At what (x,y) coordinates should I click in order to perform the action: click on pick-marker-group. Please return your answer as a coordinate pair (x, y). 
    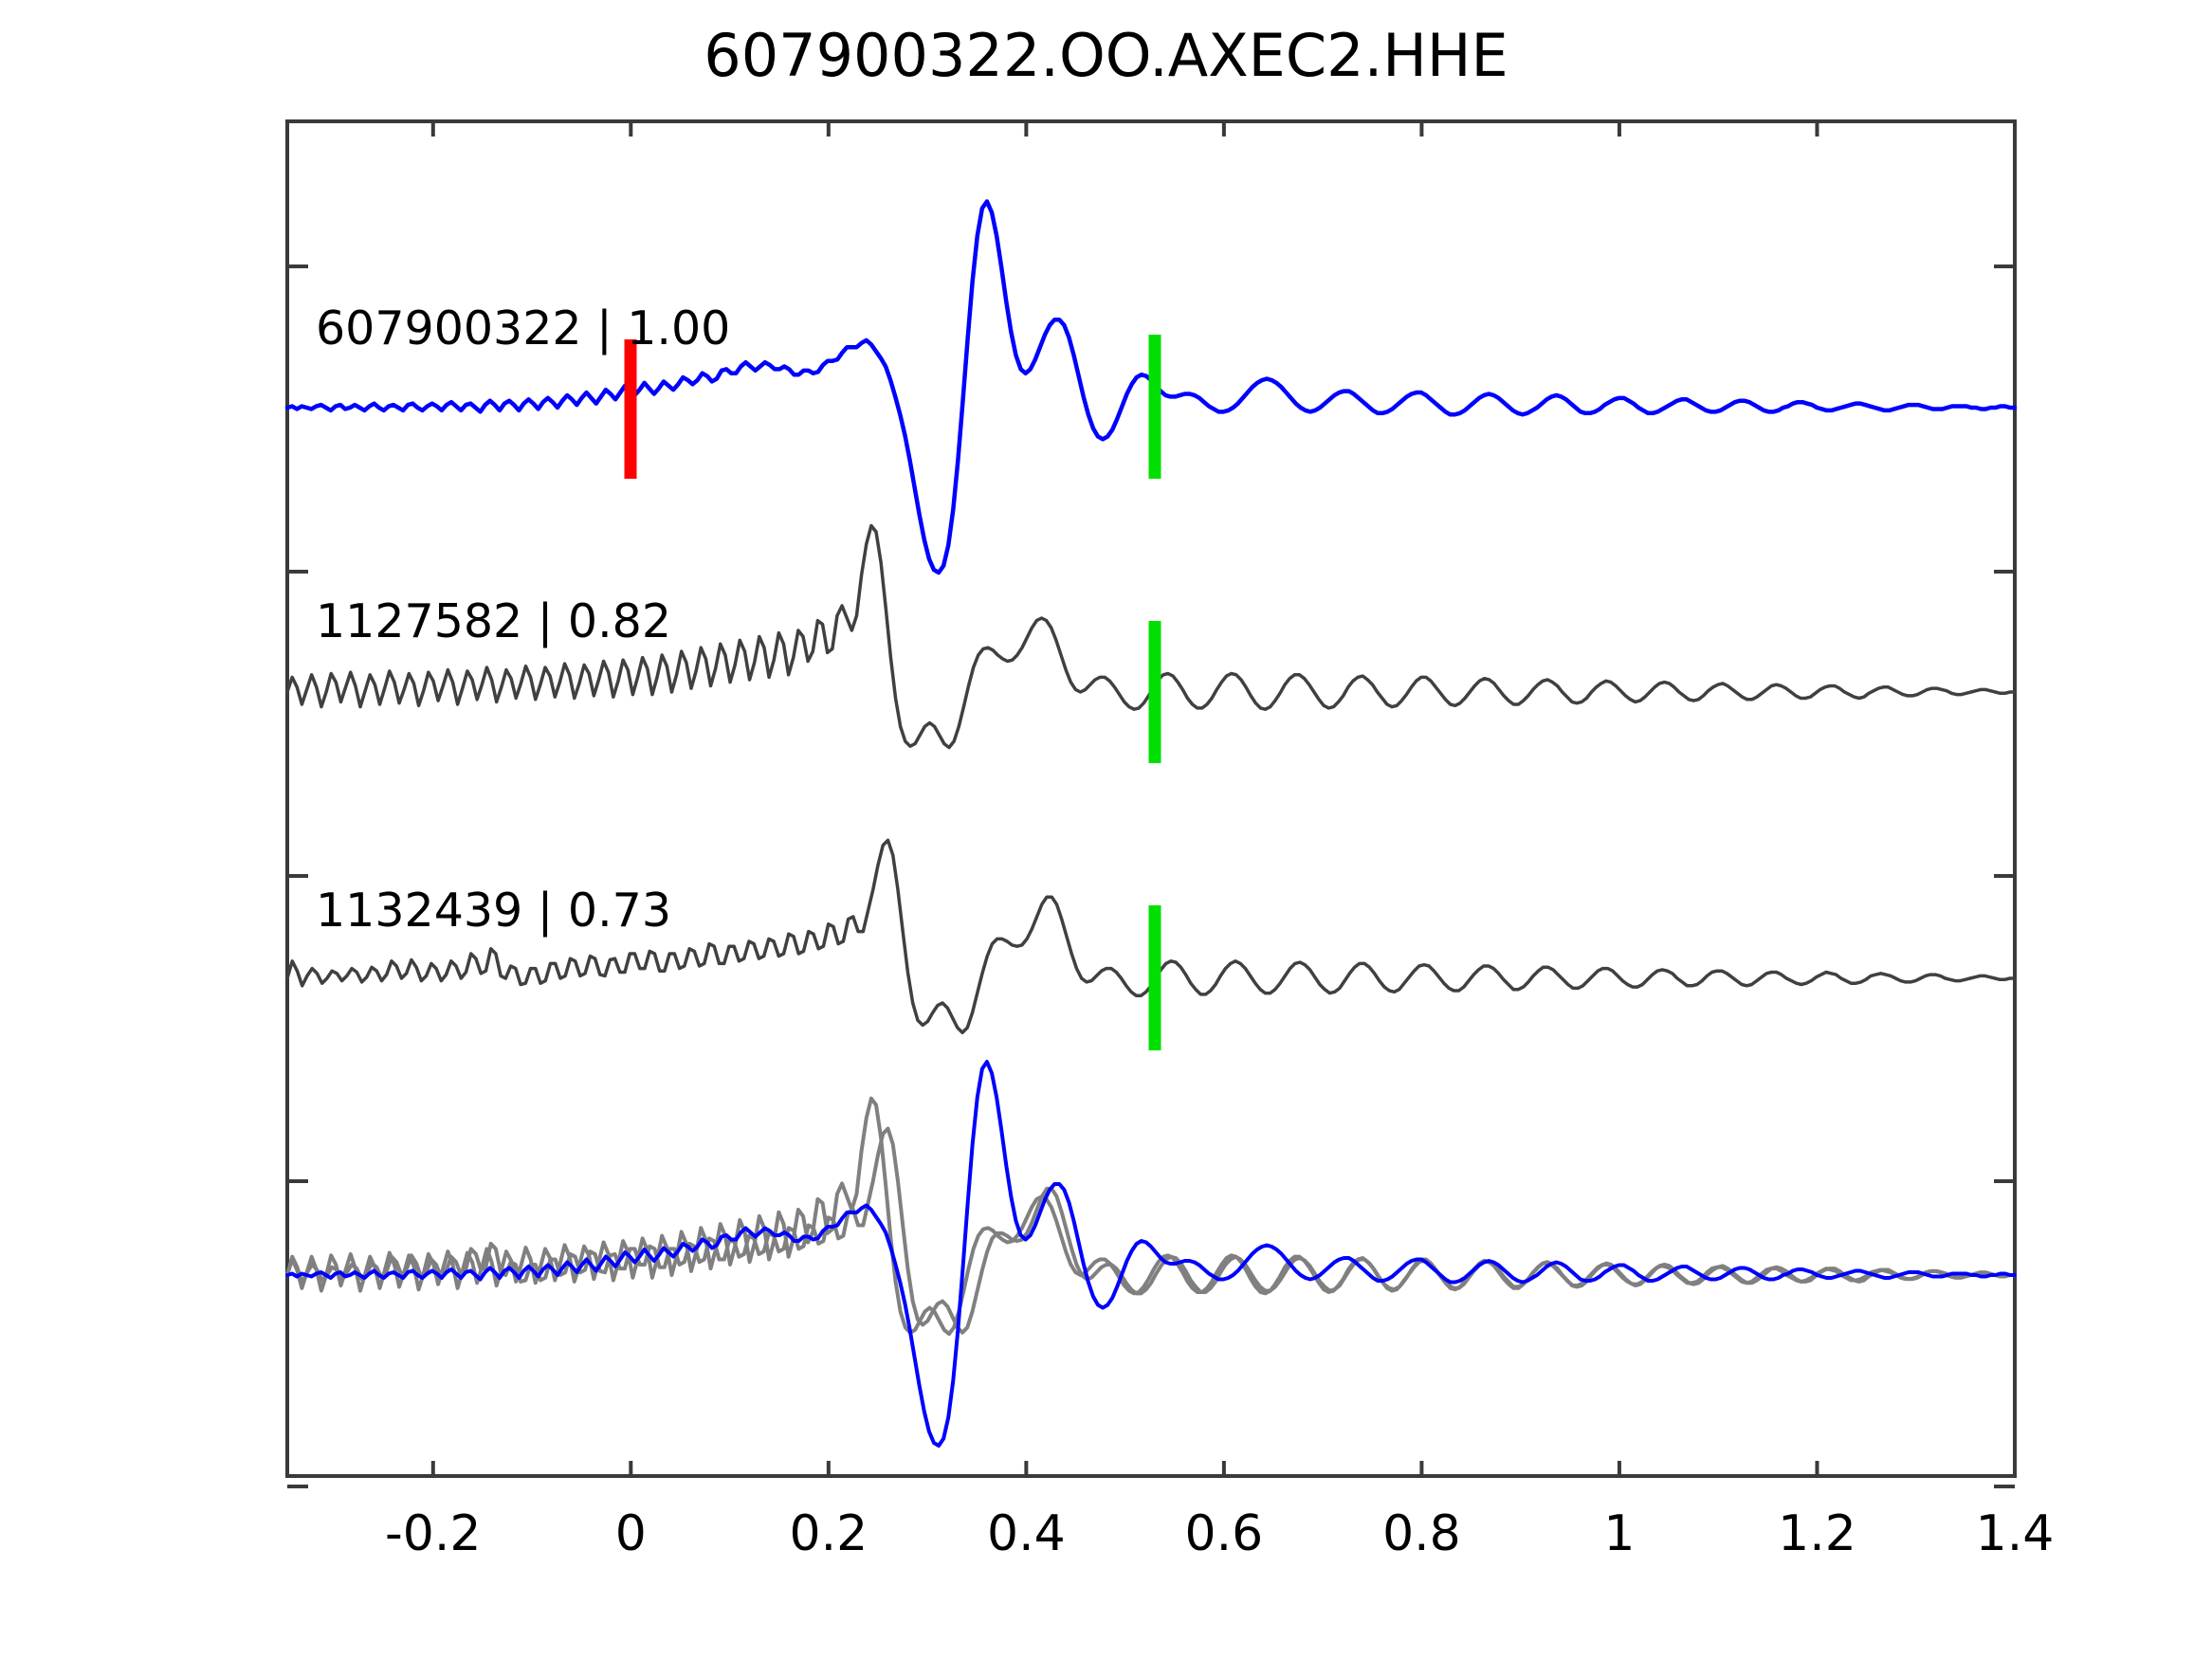
    Looking at the image, I should click on (892, 692).